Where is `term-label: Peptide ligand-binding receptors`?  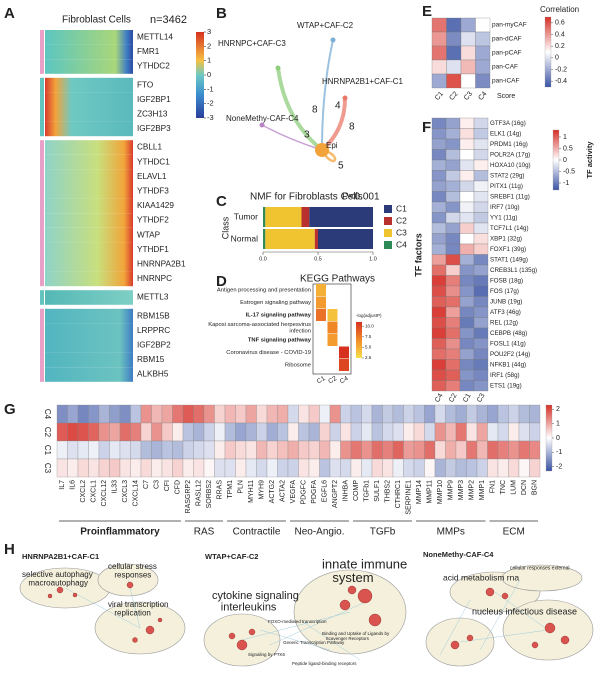 term-label: Peptide ligand-binding receptors is located at coordinates (324, 663).